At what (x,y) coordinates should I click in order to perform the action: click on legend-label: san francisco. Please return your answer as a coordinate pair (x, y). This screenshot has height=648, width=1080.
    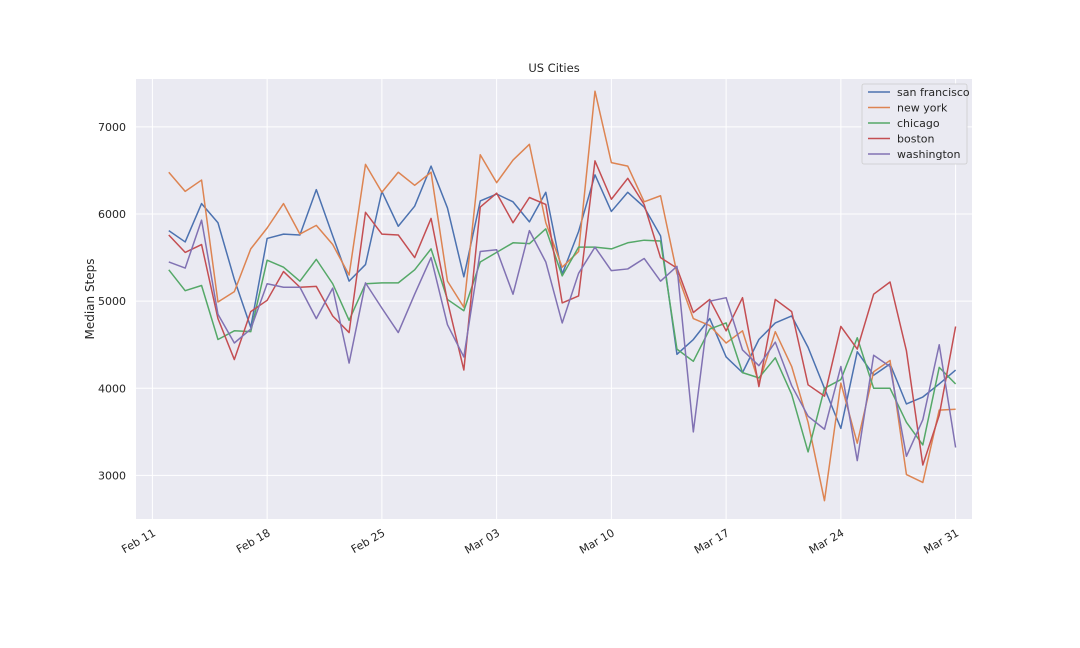
    Looking at the image, I should click on (933, 92).